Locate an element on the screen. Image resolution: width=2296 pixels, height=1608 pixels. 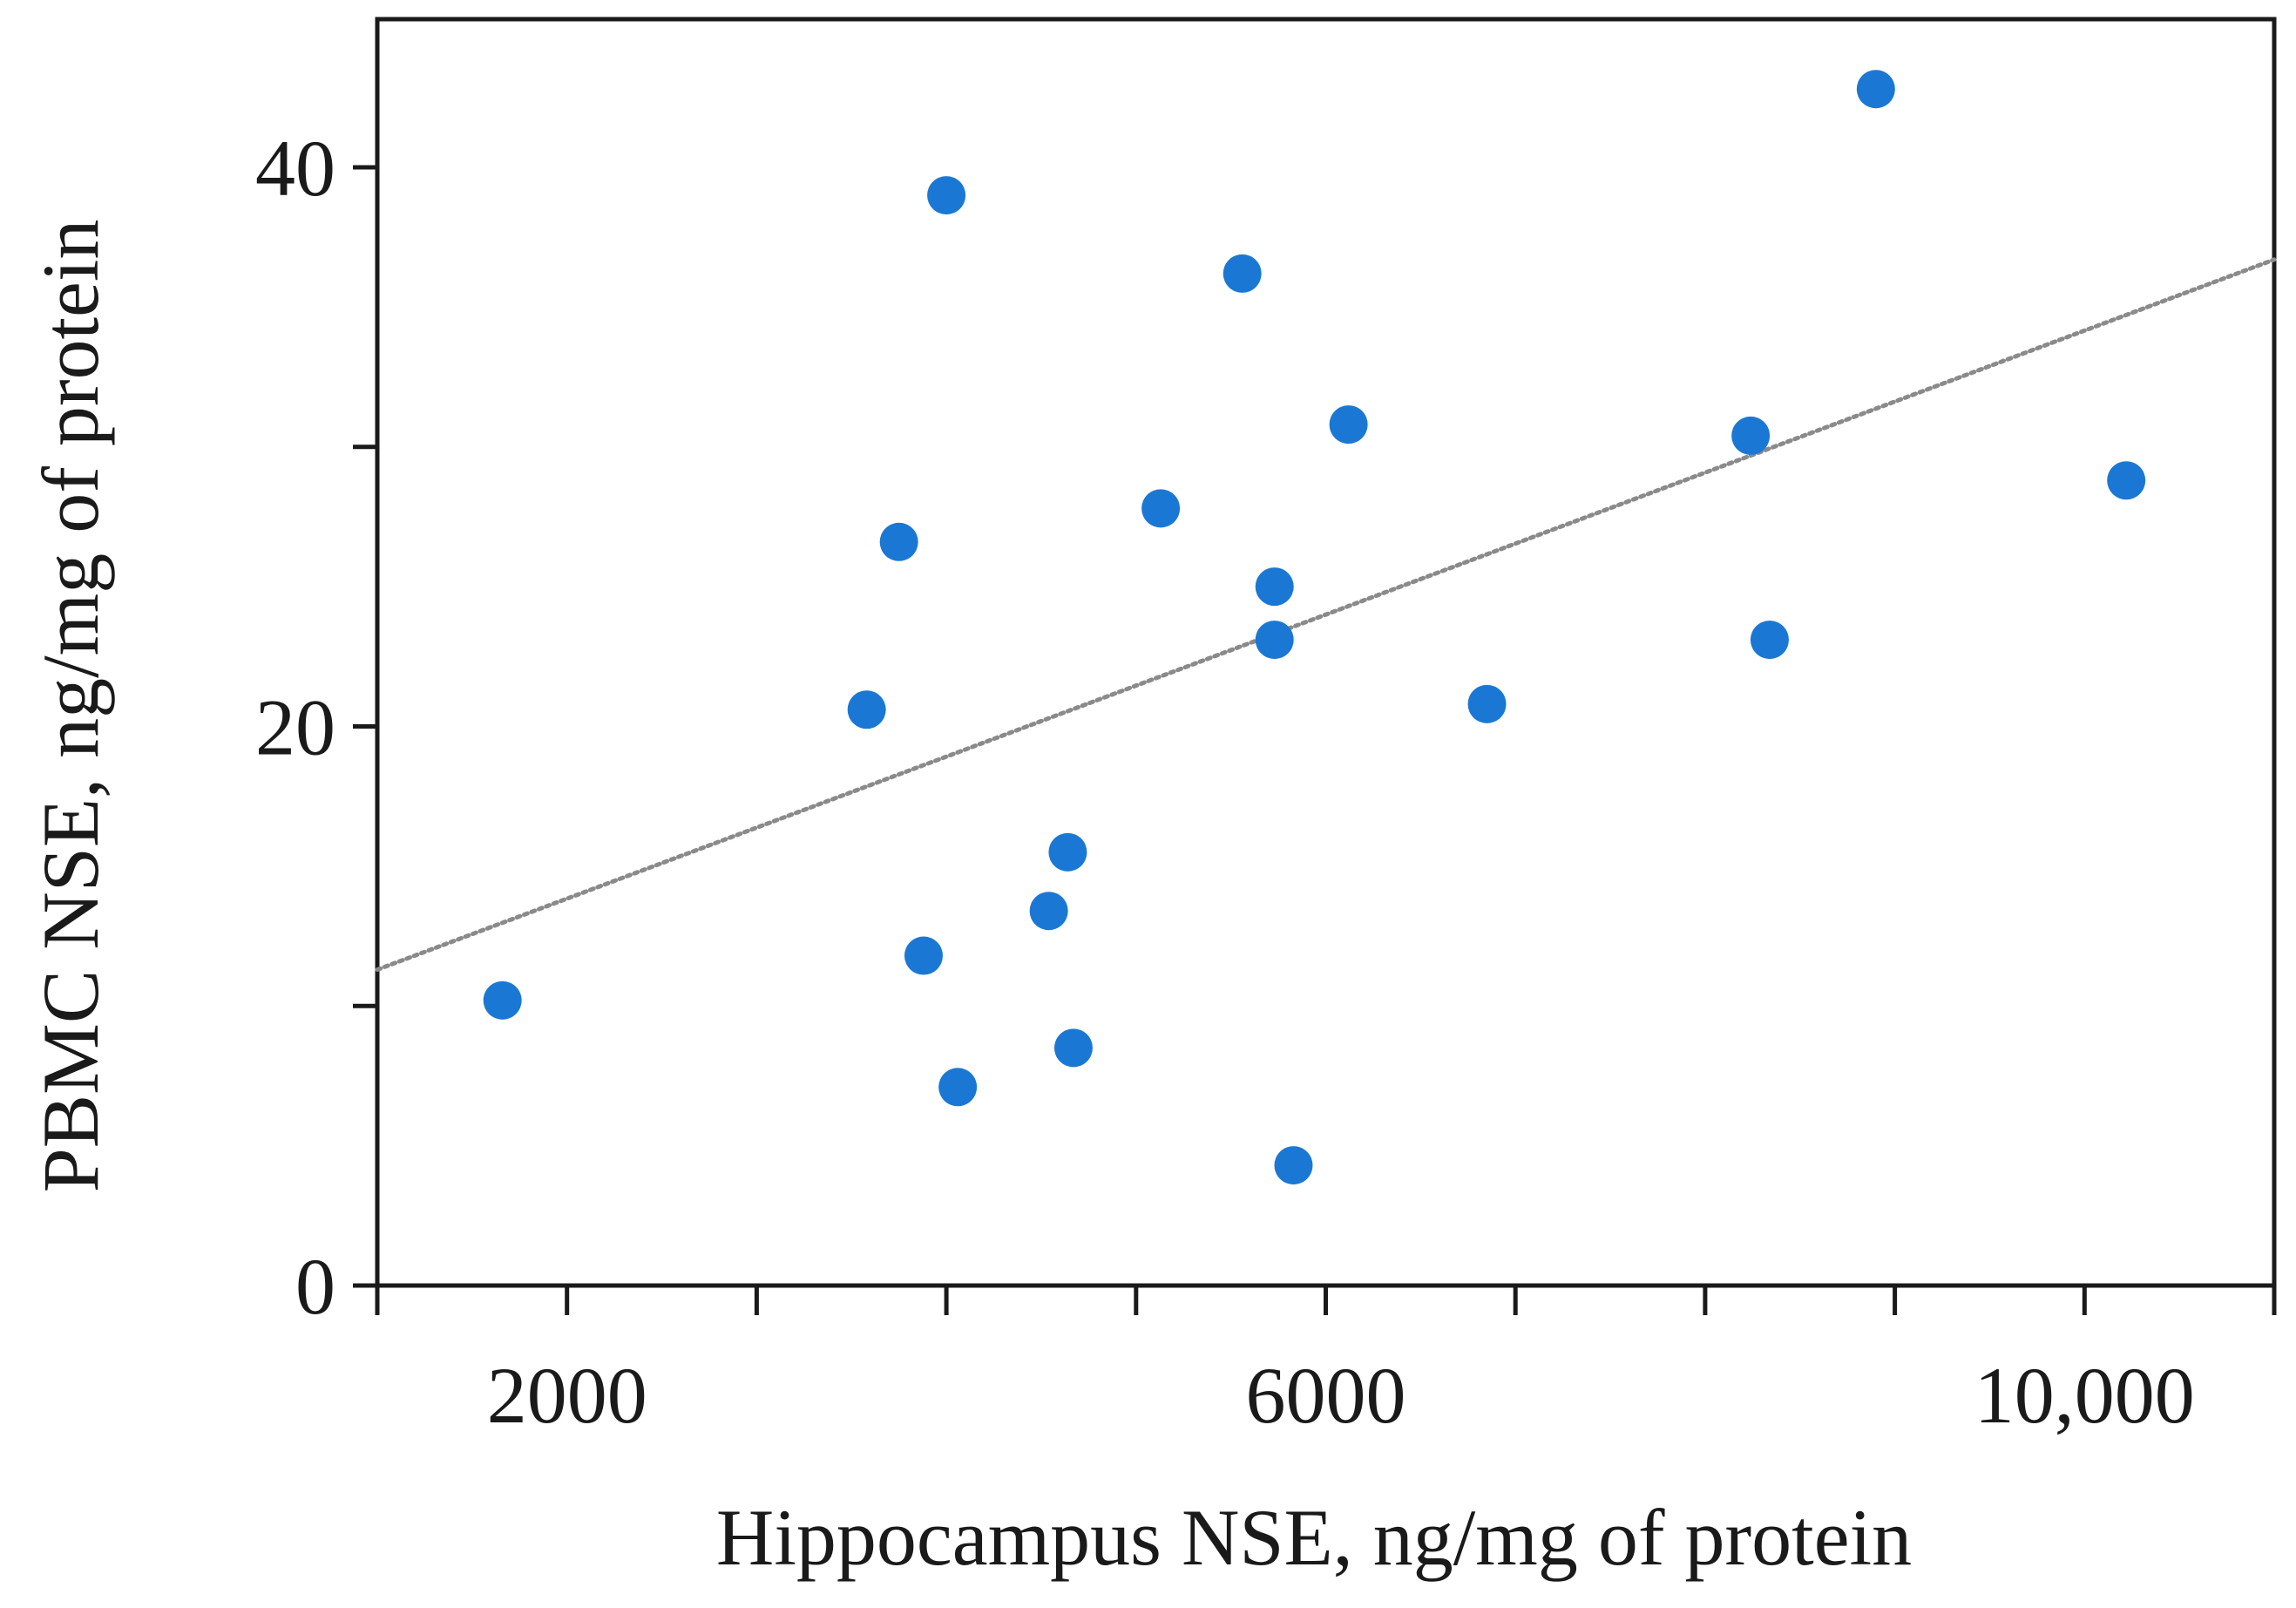
x-tick-label-2: 10,000 is located at coordinates (2084, 1395).